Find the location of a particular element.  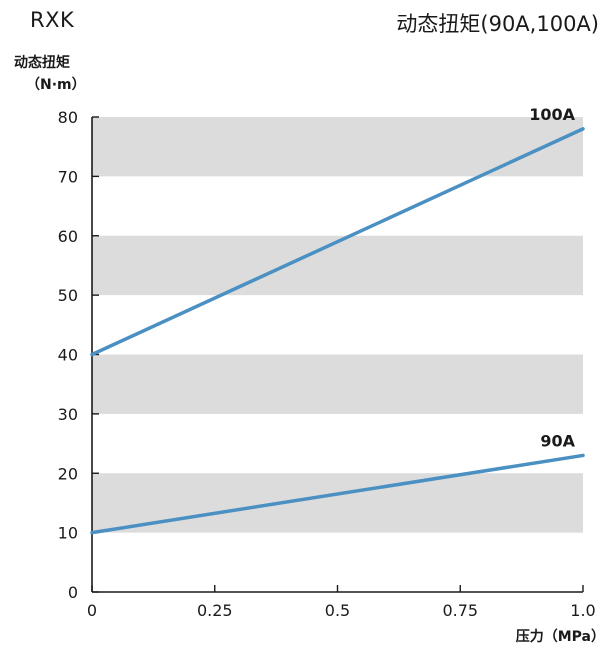

series-line-90A is located at coordinates (337, 494).